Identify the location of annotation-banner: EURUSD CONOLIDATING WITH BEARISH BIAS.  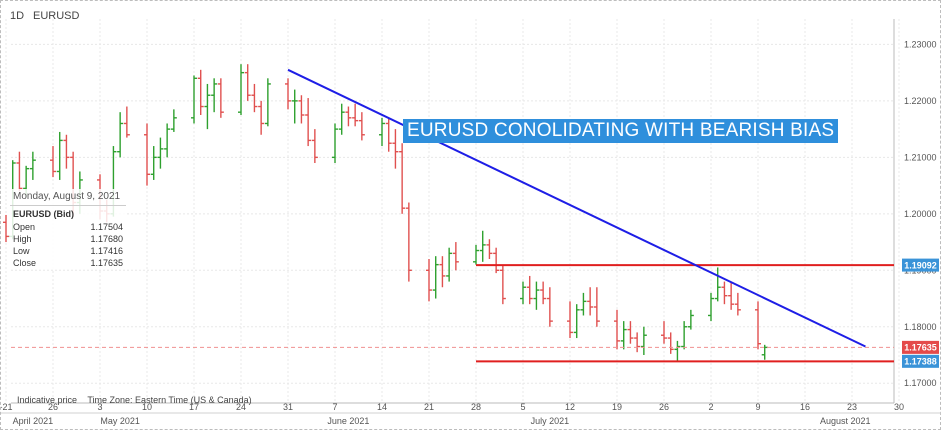
(621, 131).